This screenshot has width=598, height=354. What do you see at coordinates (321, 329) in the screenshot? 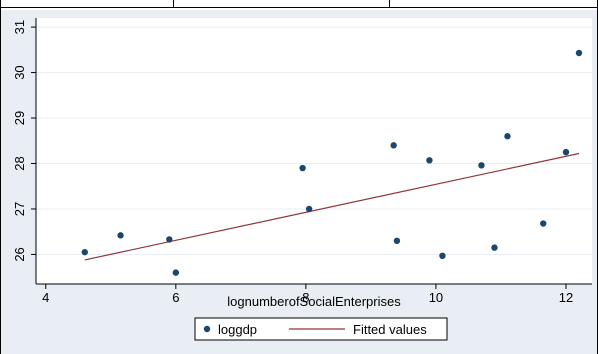
I see `legend: loggdp Fitted values` at bounding box center [321, 329].